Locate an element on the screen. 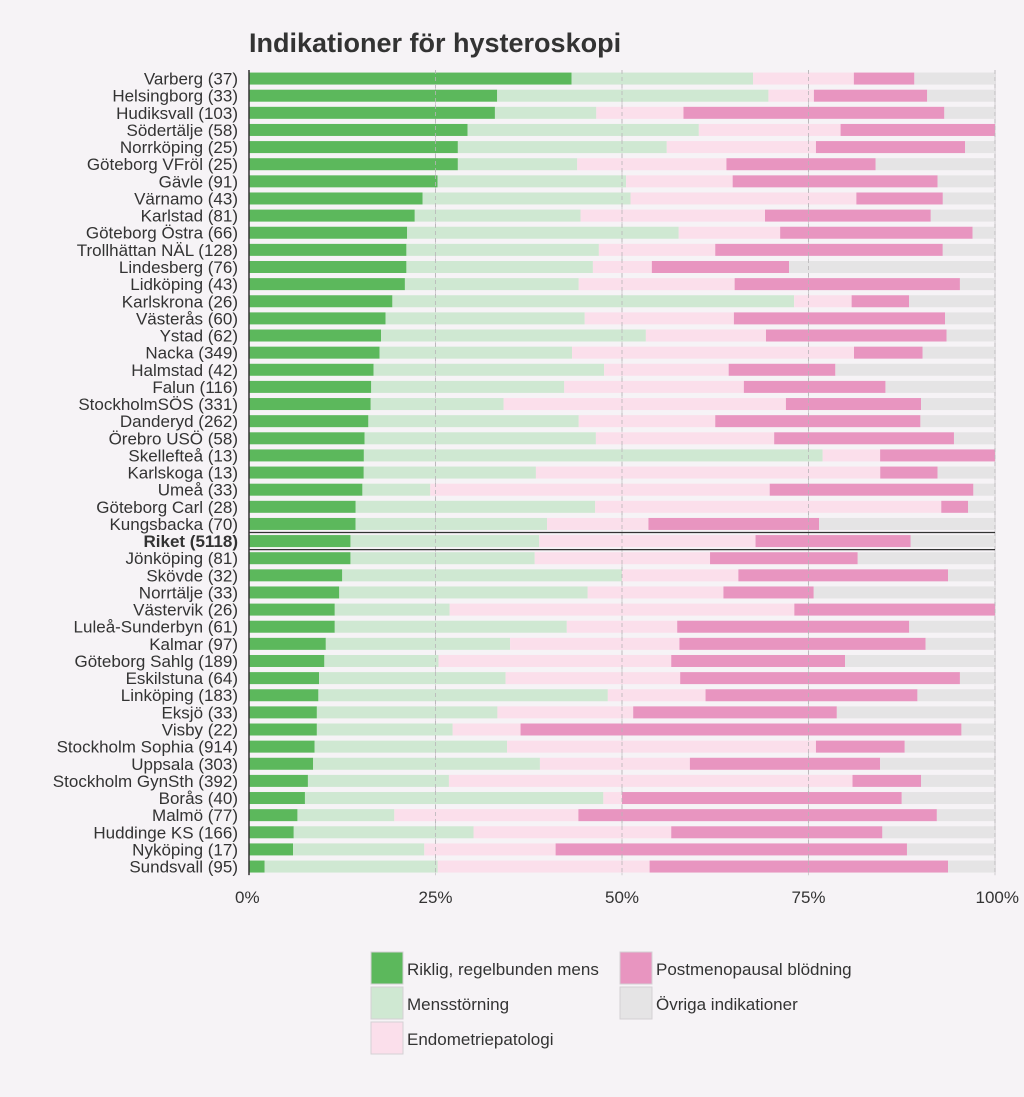  x-tick-75: 75% is located at coordinates (808, 897).